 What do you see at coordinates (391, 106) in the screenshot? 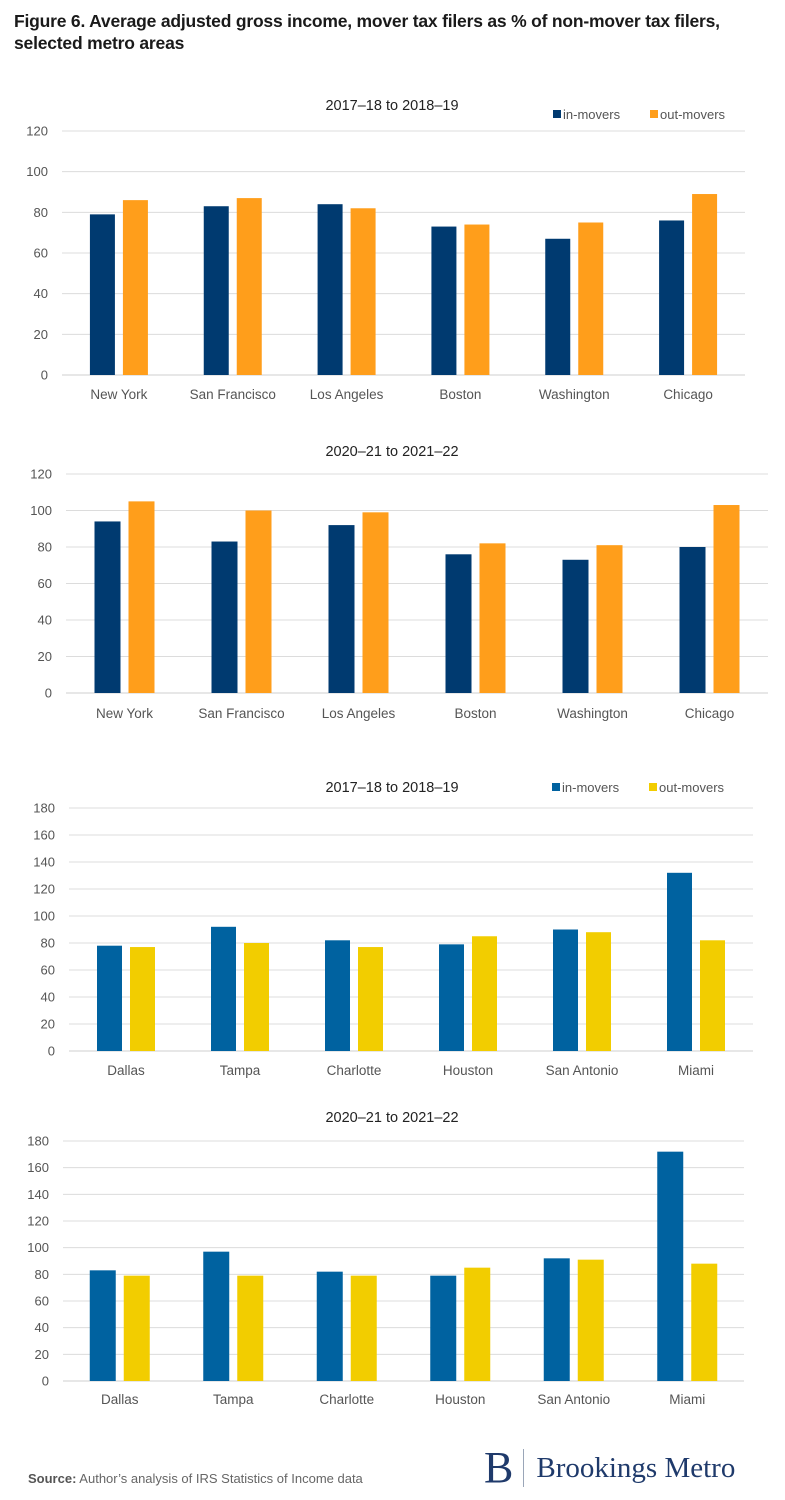
I see `chart-title: 2017–18 to 2018–19` at bounding box center [391, 106].